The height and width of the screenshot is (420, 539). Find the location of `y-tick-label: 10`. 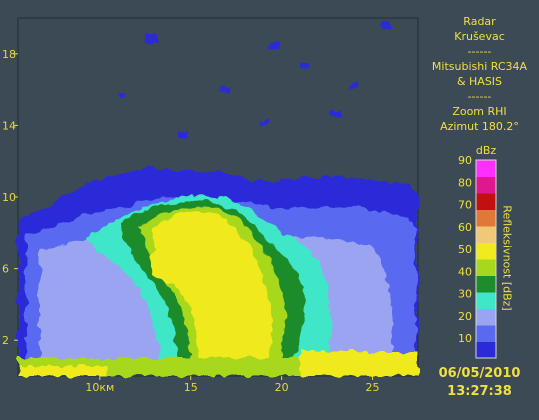

y-tick-label: 10 is located at coordinates (9, 197).